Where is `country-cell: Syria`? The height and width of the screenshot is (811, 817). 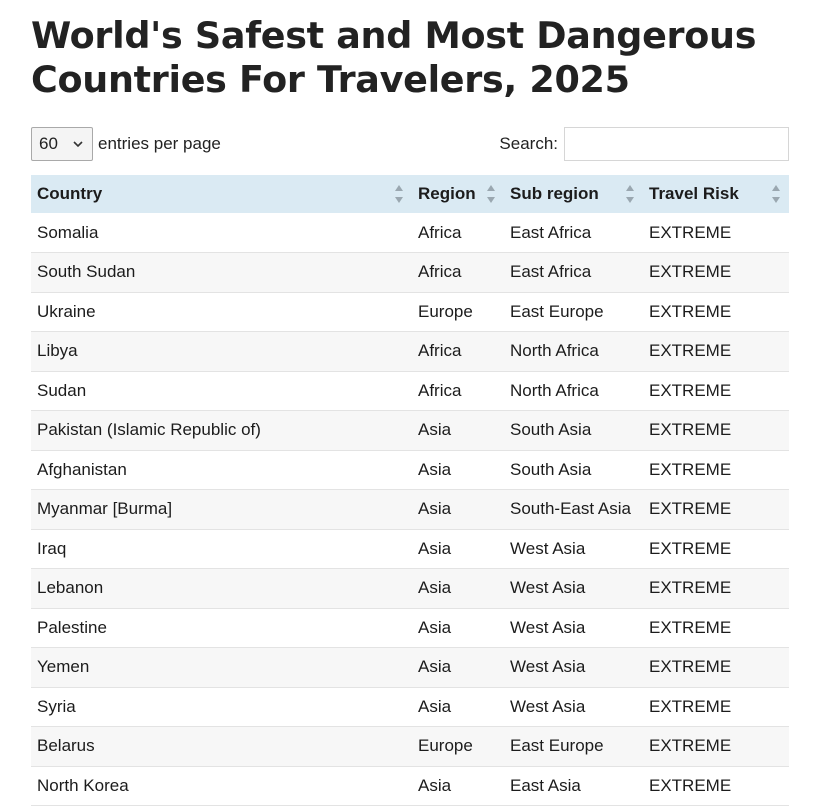 country-cell: Syria is located at coordinates (56, 706).